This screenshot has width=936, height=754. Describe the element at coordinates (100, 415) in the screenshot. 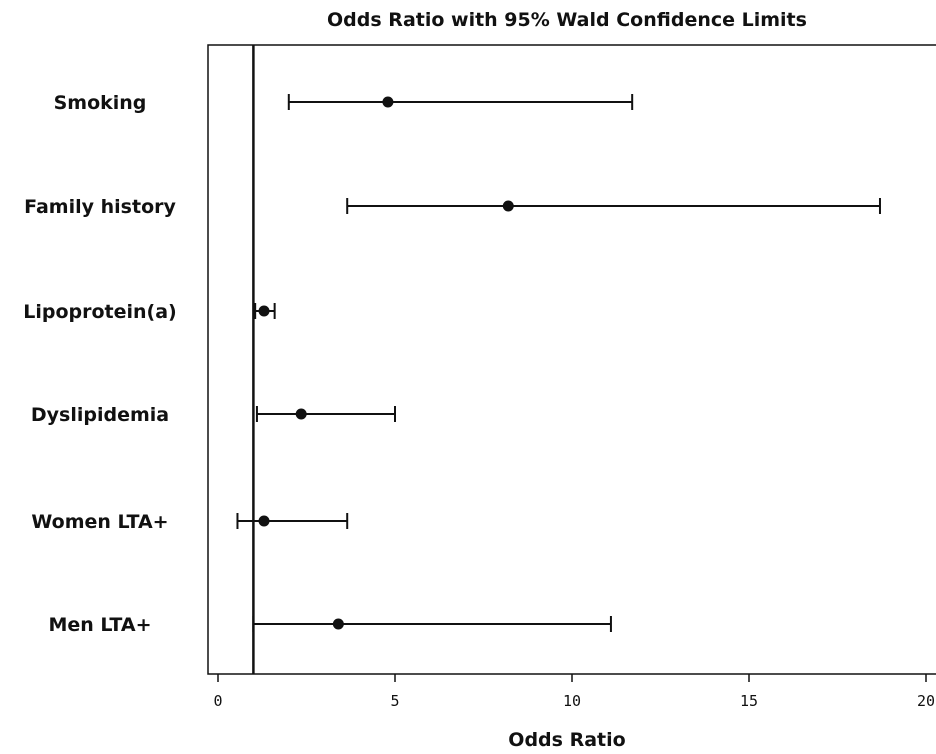

I see `category-label: Dyslipidemia` at that location.